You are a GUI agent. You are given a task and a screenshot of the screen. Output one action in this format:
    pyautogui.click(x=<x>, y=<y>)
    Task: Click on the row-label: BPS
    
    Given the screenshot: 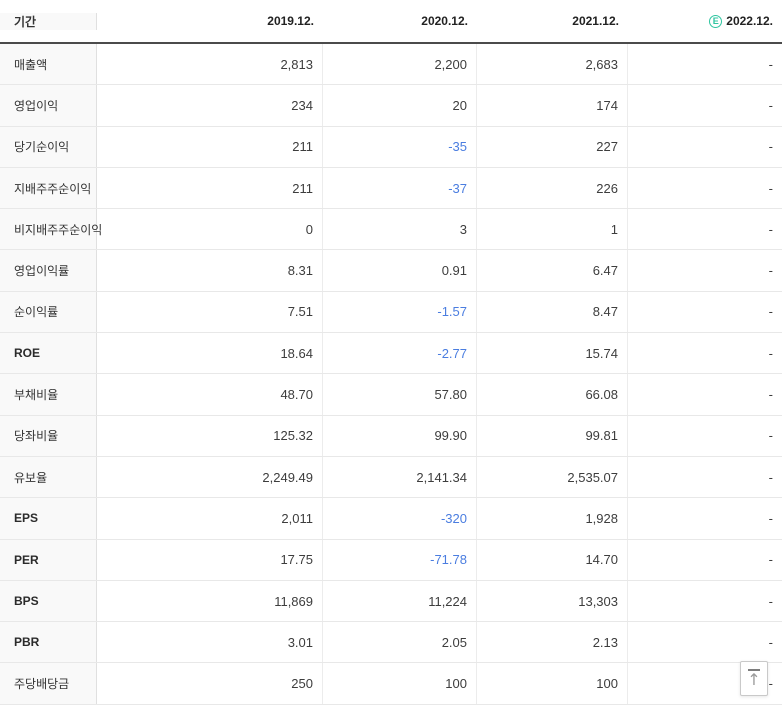 What is the action you would take?
    pyautogui.click(x=48, y=601)
    